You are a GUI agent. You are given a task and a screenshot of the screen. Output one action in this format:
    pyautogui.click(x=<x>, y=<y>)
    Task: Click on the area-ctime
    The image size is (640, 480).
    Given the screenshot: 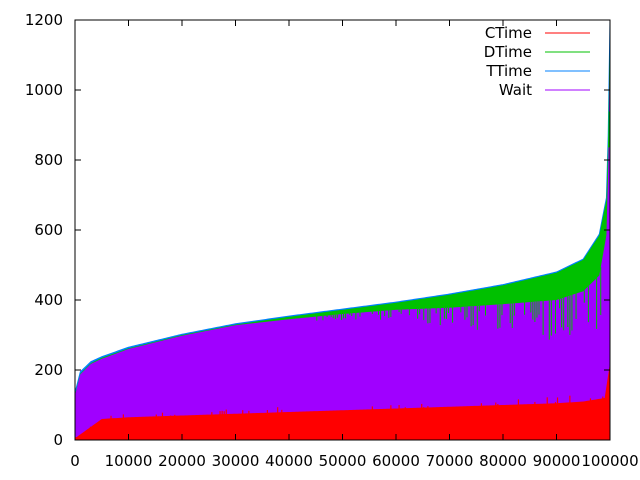 What is the action you would take?
    pyautogui.click(x=342, y=401)
    